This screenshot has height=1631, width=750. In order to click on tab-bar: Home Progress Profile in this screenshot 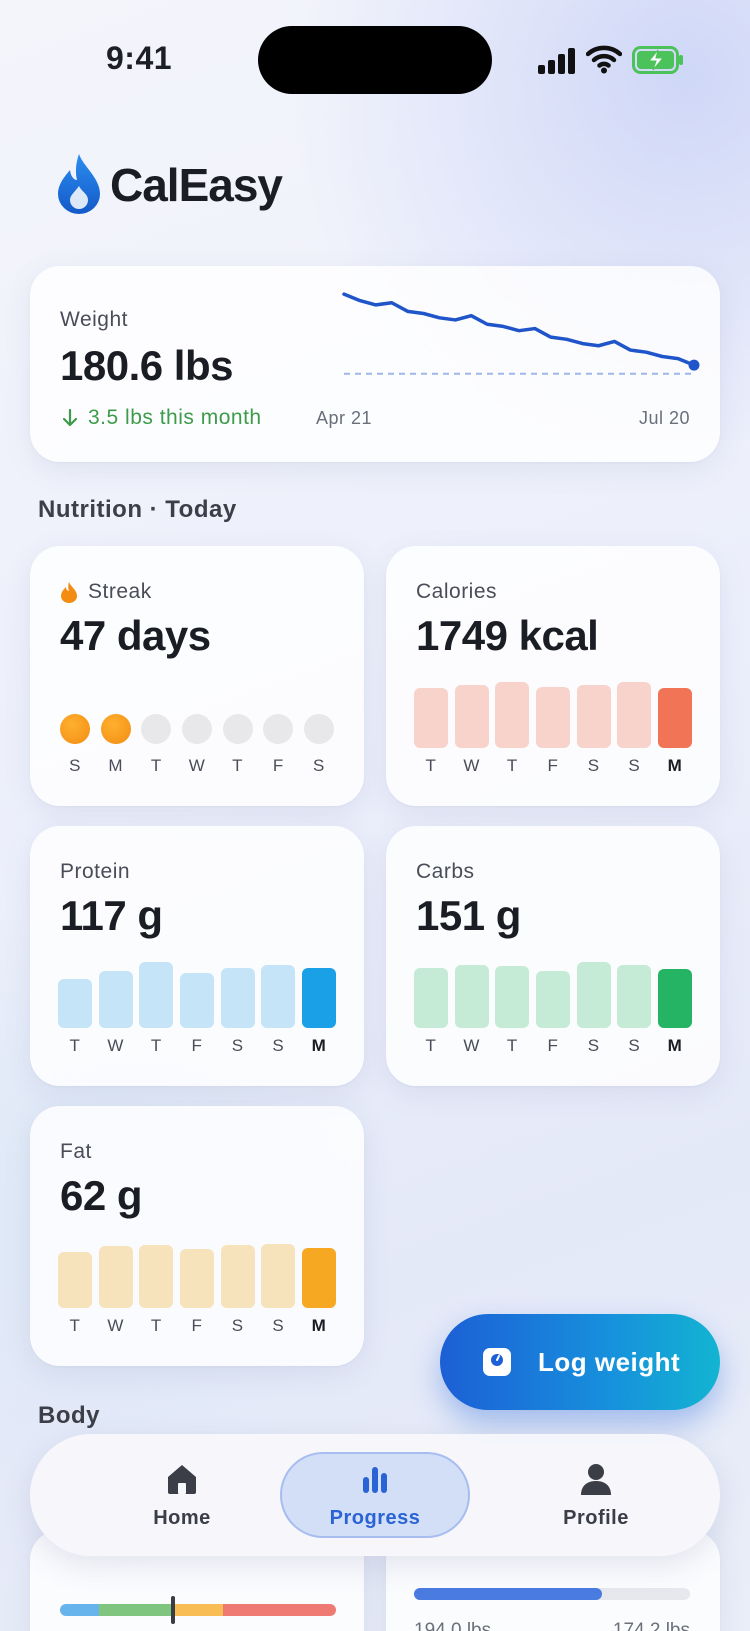, I will do `click(375, 1495)`.